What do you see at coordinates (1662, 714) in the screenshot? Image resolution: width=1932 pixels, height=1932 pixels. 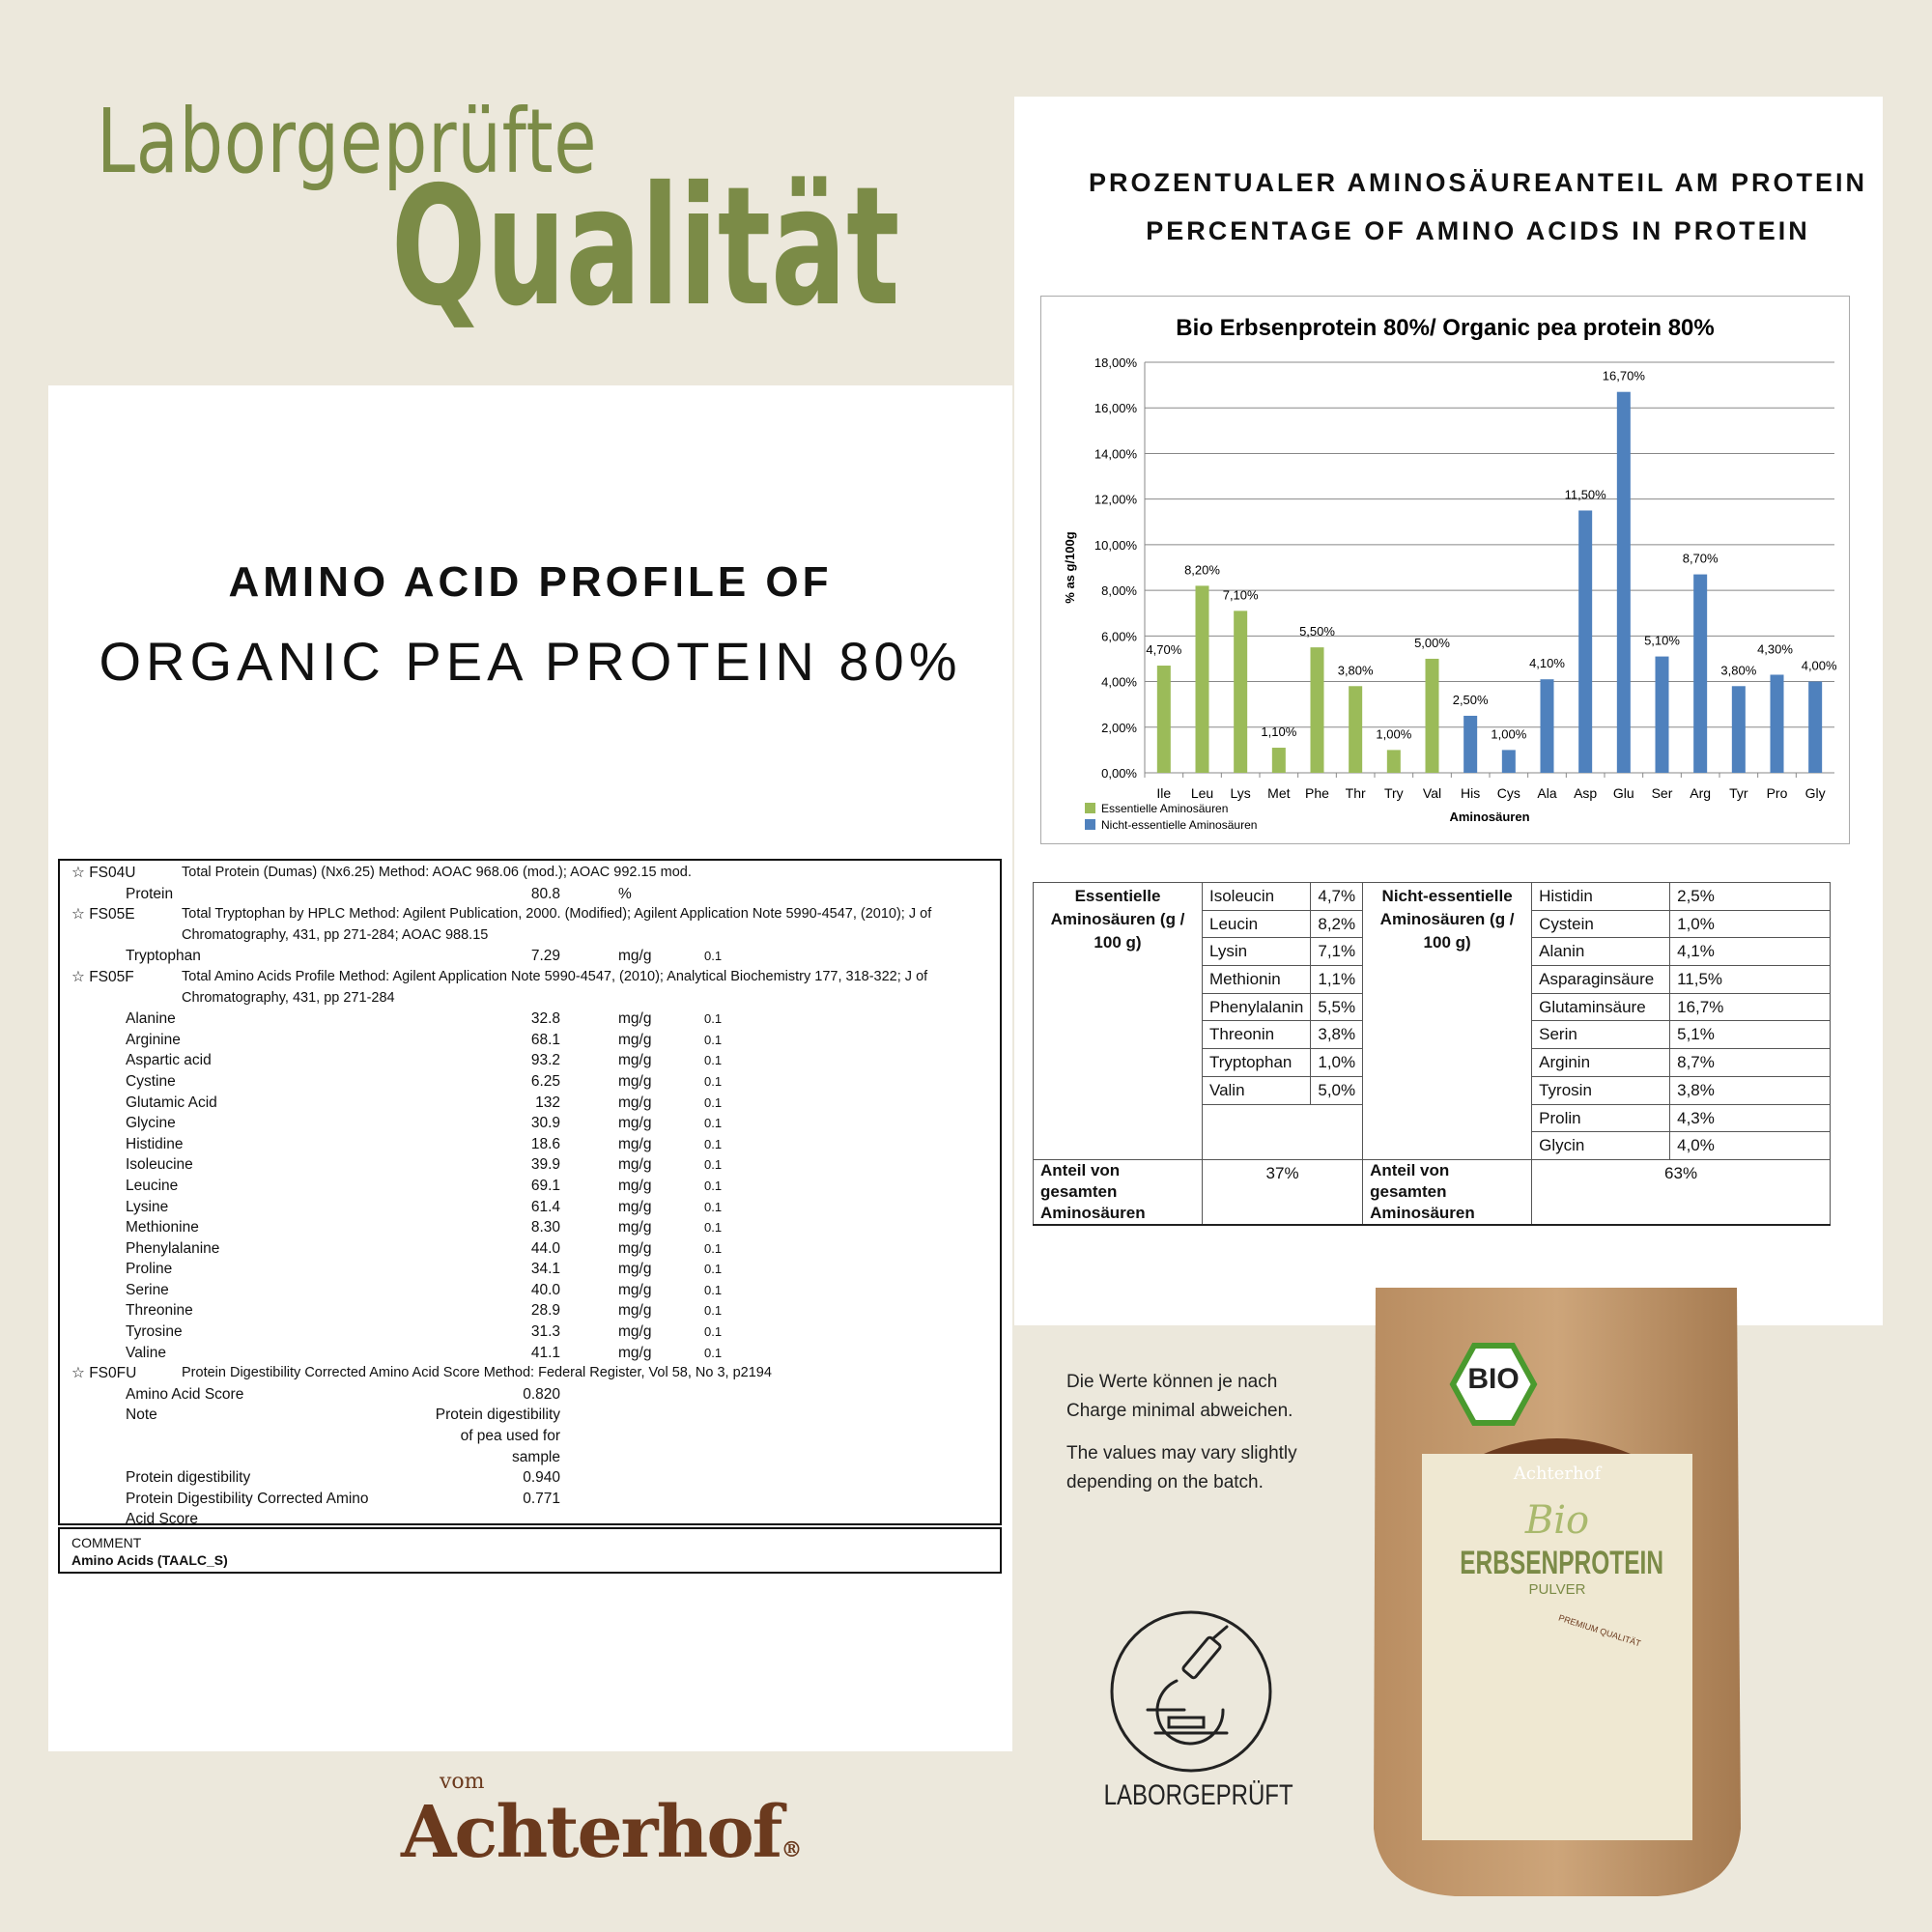 I see `bar-ser` at bounding box center [1662, 714].